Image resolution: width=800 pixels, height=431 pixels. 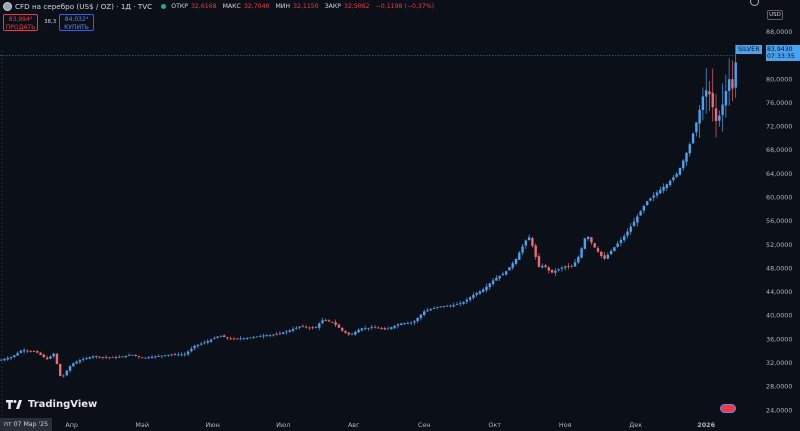 I want to click on market-status-icon, so click(x=164, y=6).